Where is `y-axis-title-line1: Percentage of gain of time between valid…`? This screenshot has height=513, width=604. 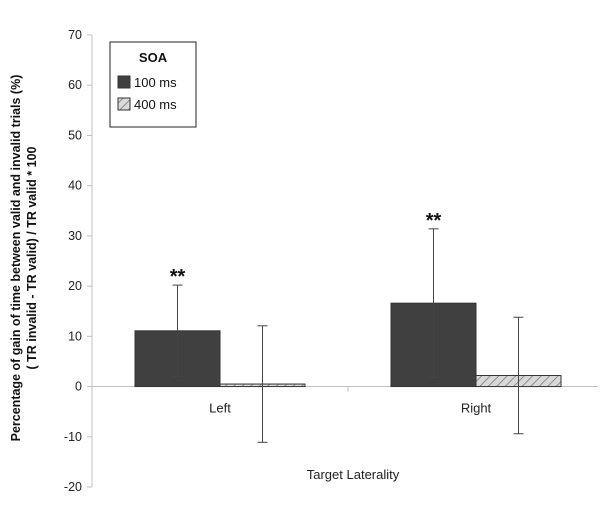
y-axis-title-line1: Percentage of gain of time between valid… is located at coordinates (16, 258).